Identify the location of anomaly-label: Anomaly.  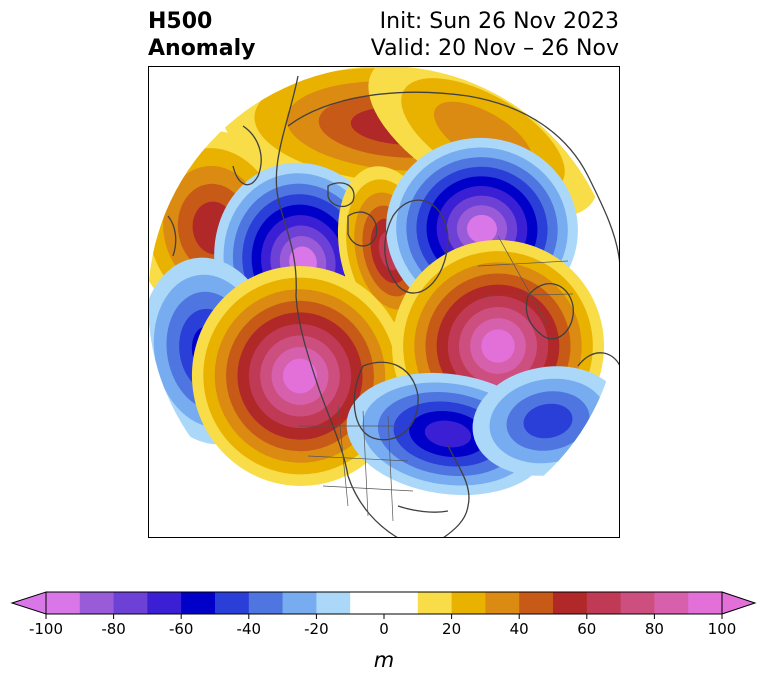
(202, 48).